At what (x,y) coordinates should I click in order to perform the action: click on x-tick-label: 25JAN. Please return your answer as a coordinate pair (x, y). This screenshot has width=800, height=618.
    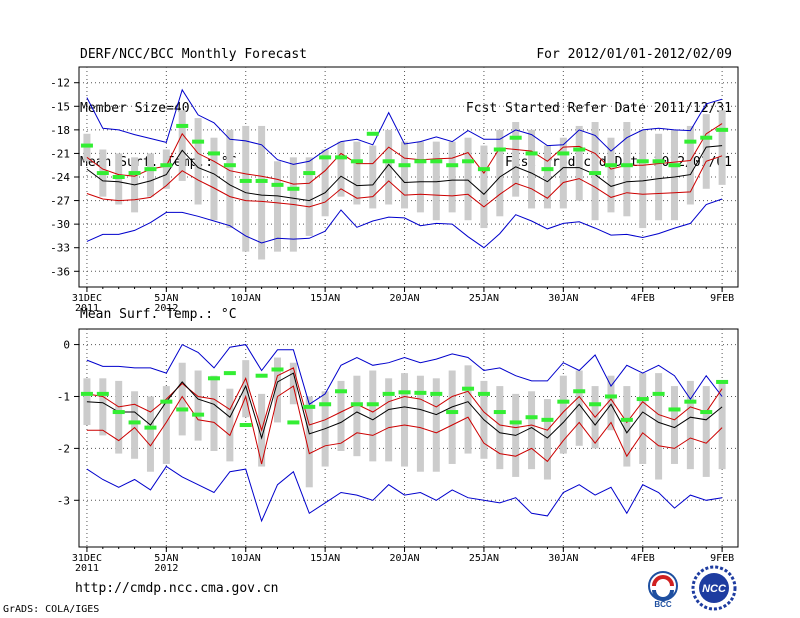
    Looking at the image, I should click on (484, 558).